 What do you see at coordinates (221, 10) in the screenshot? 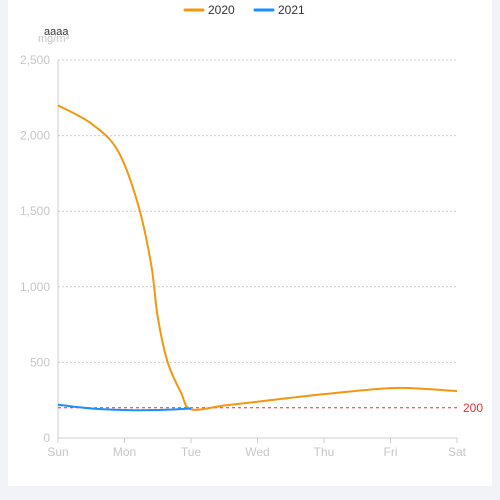
I see `legend-label: 2020` at bounding box center [221, 10].